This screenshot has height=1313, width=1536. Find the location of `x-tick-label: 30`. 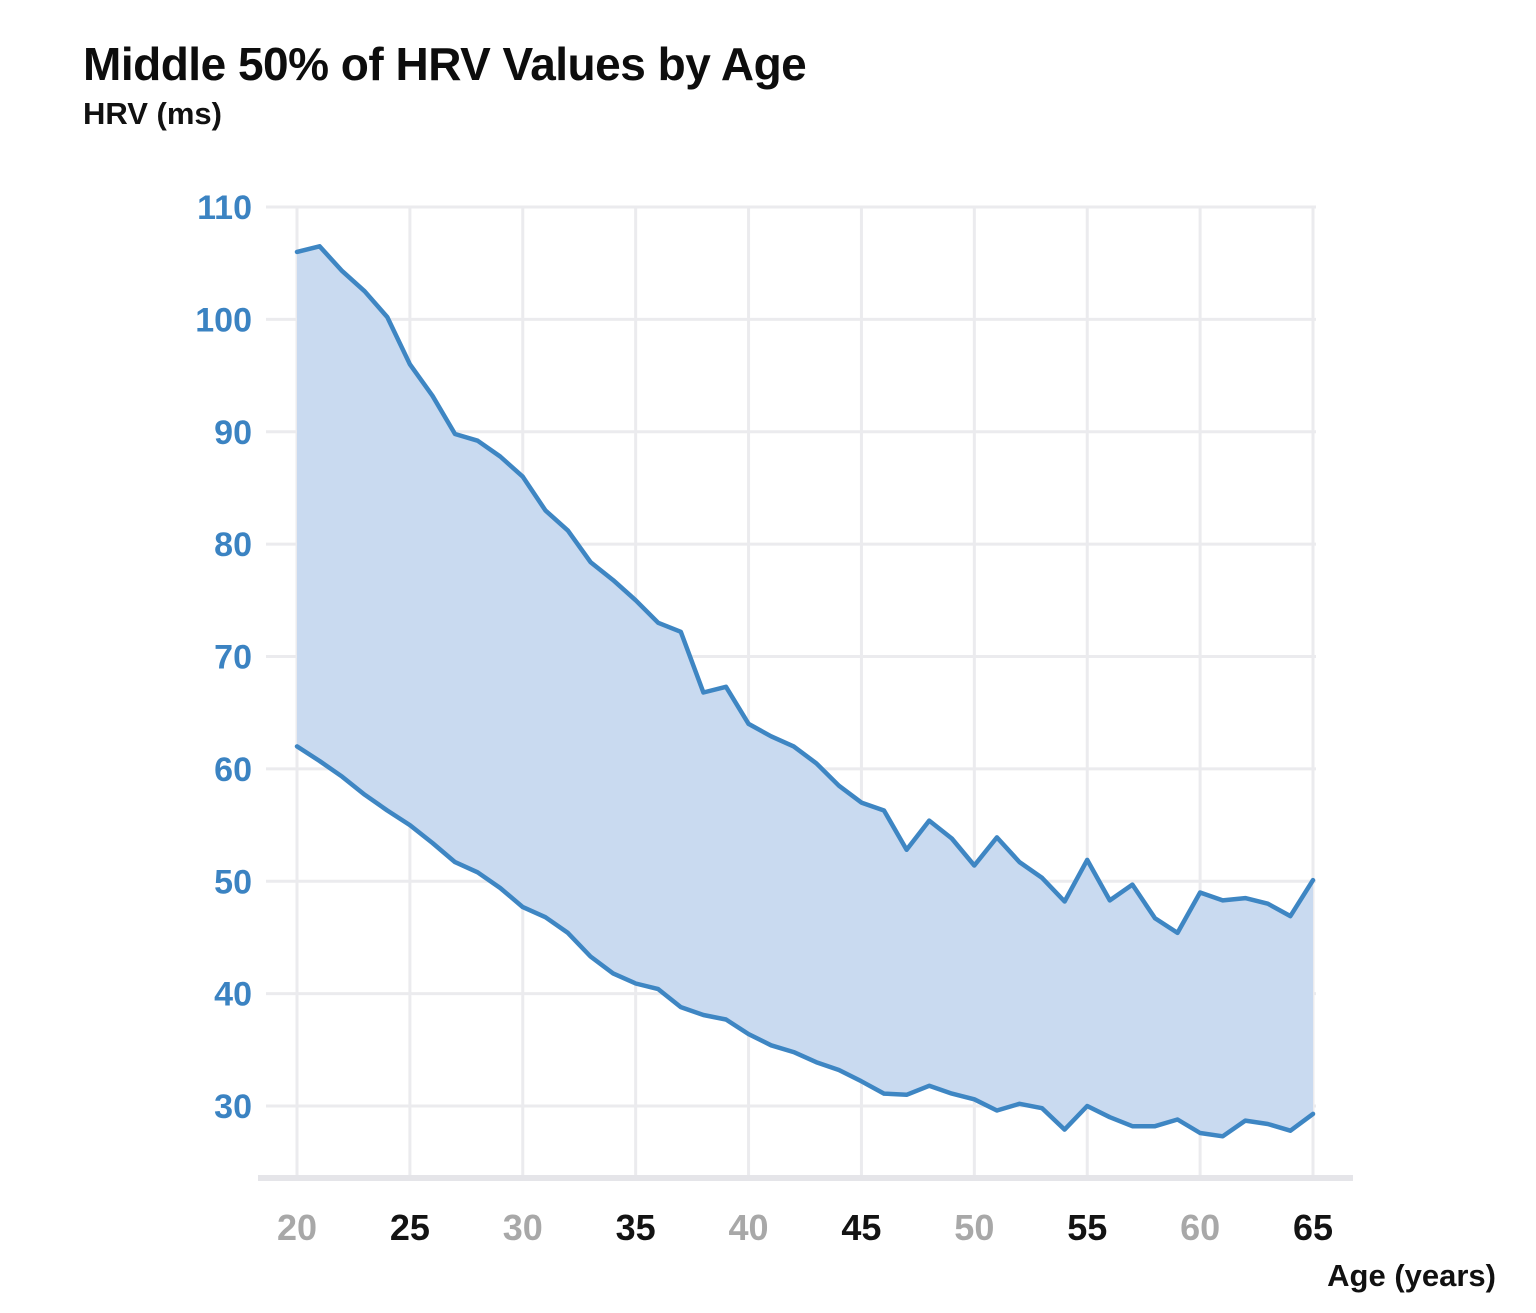

x-tick-label: 30 is located at coordinates (523, 1227).